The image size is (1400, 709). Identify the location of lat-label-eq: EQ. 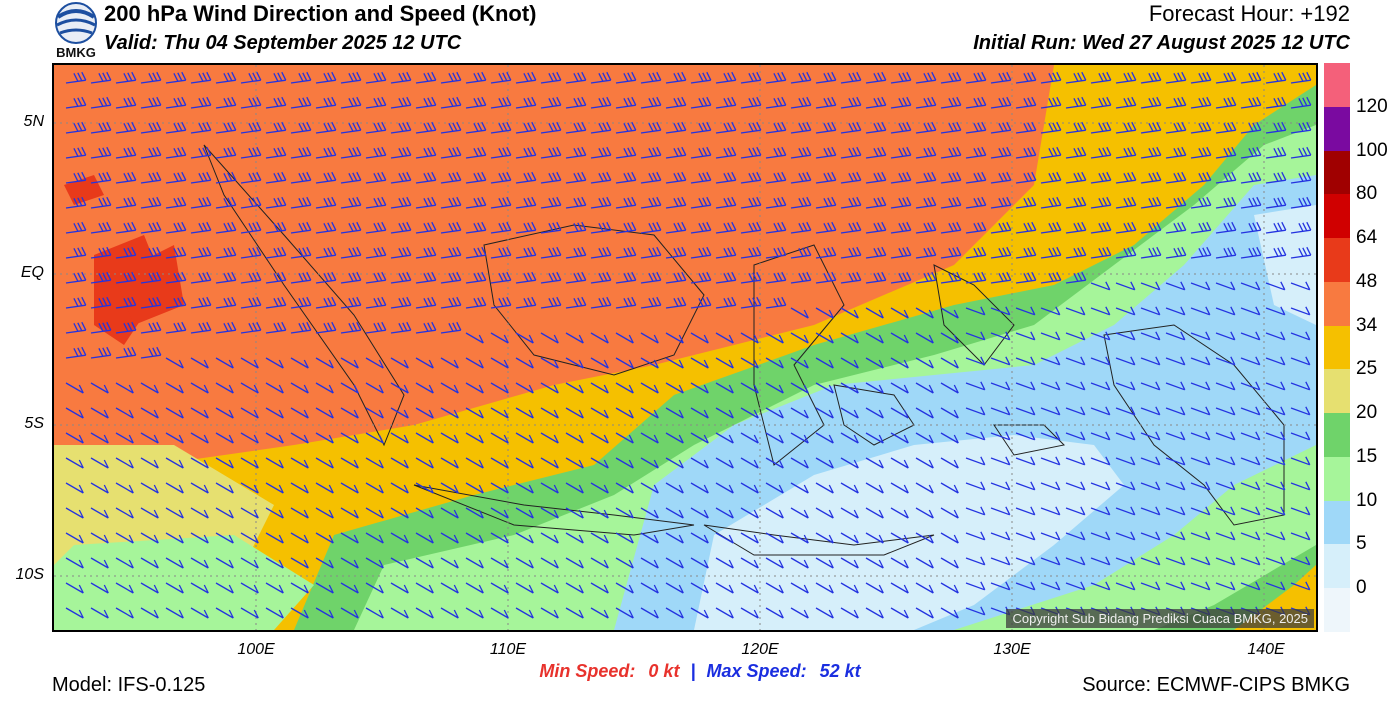
(32, 272).